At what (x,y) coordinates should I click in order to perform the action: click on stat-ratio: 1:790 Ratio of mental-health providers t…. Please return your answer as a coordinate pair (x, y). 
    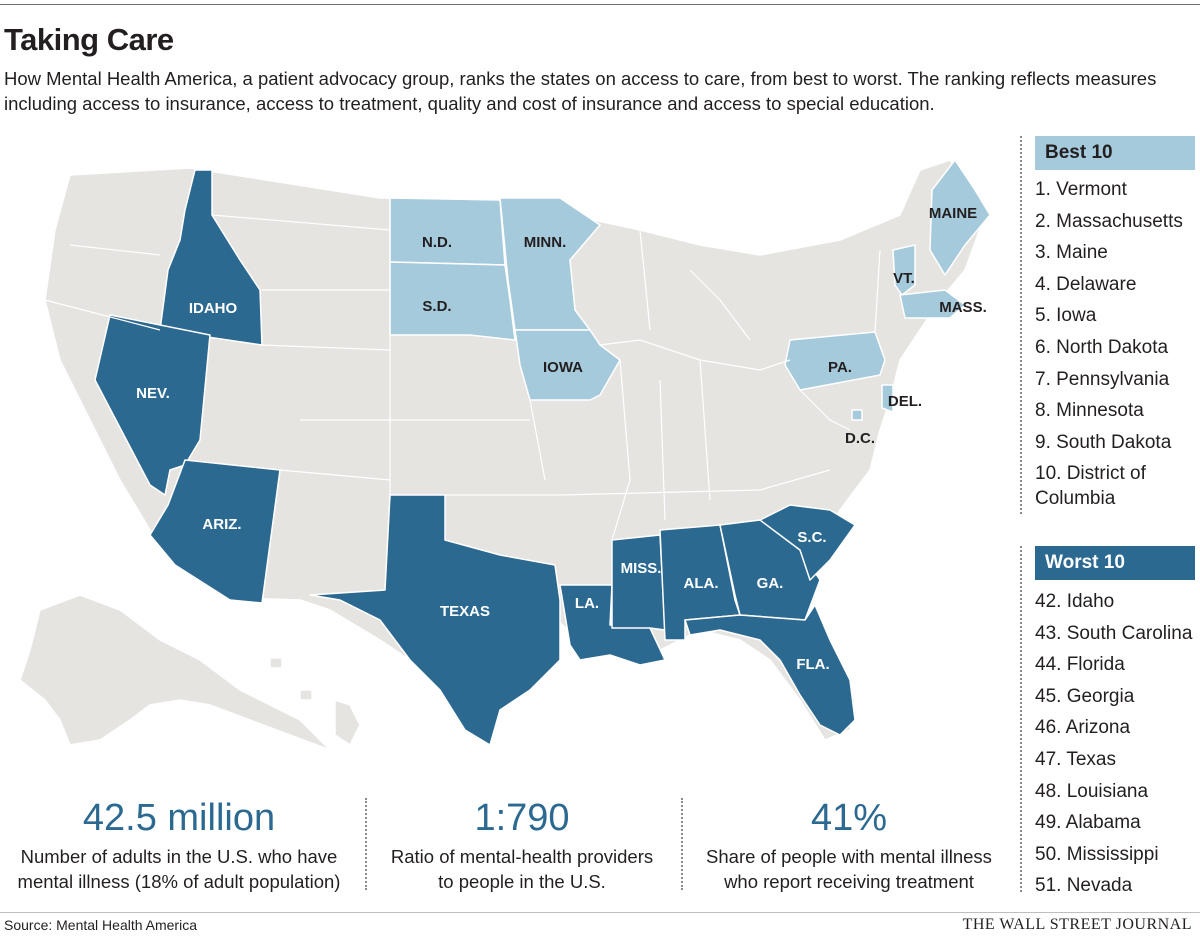
    Looking at the image, I should click on (522, 845).